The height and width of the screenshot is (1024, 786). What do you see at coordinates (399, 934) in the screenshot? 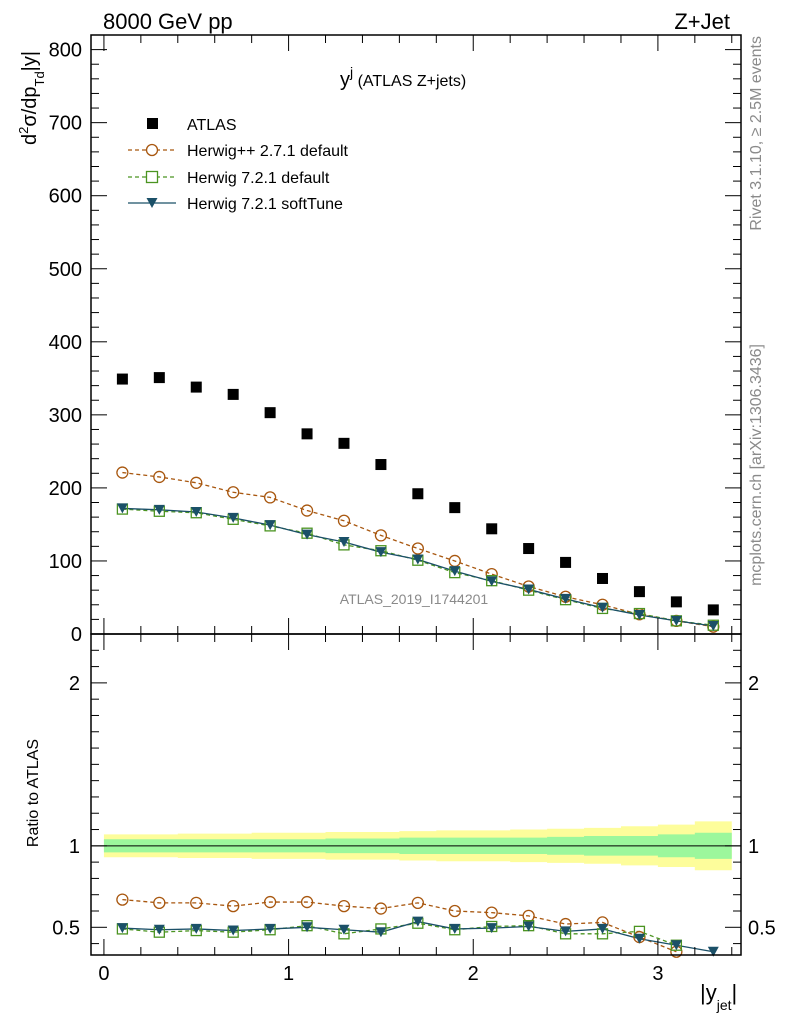
I see `ratio-line-herwig-7-2-1-default` at bounding box center [399, 934].